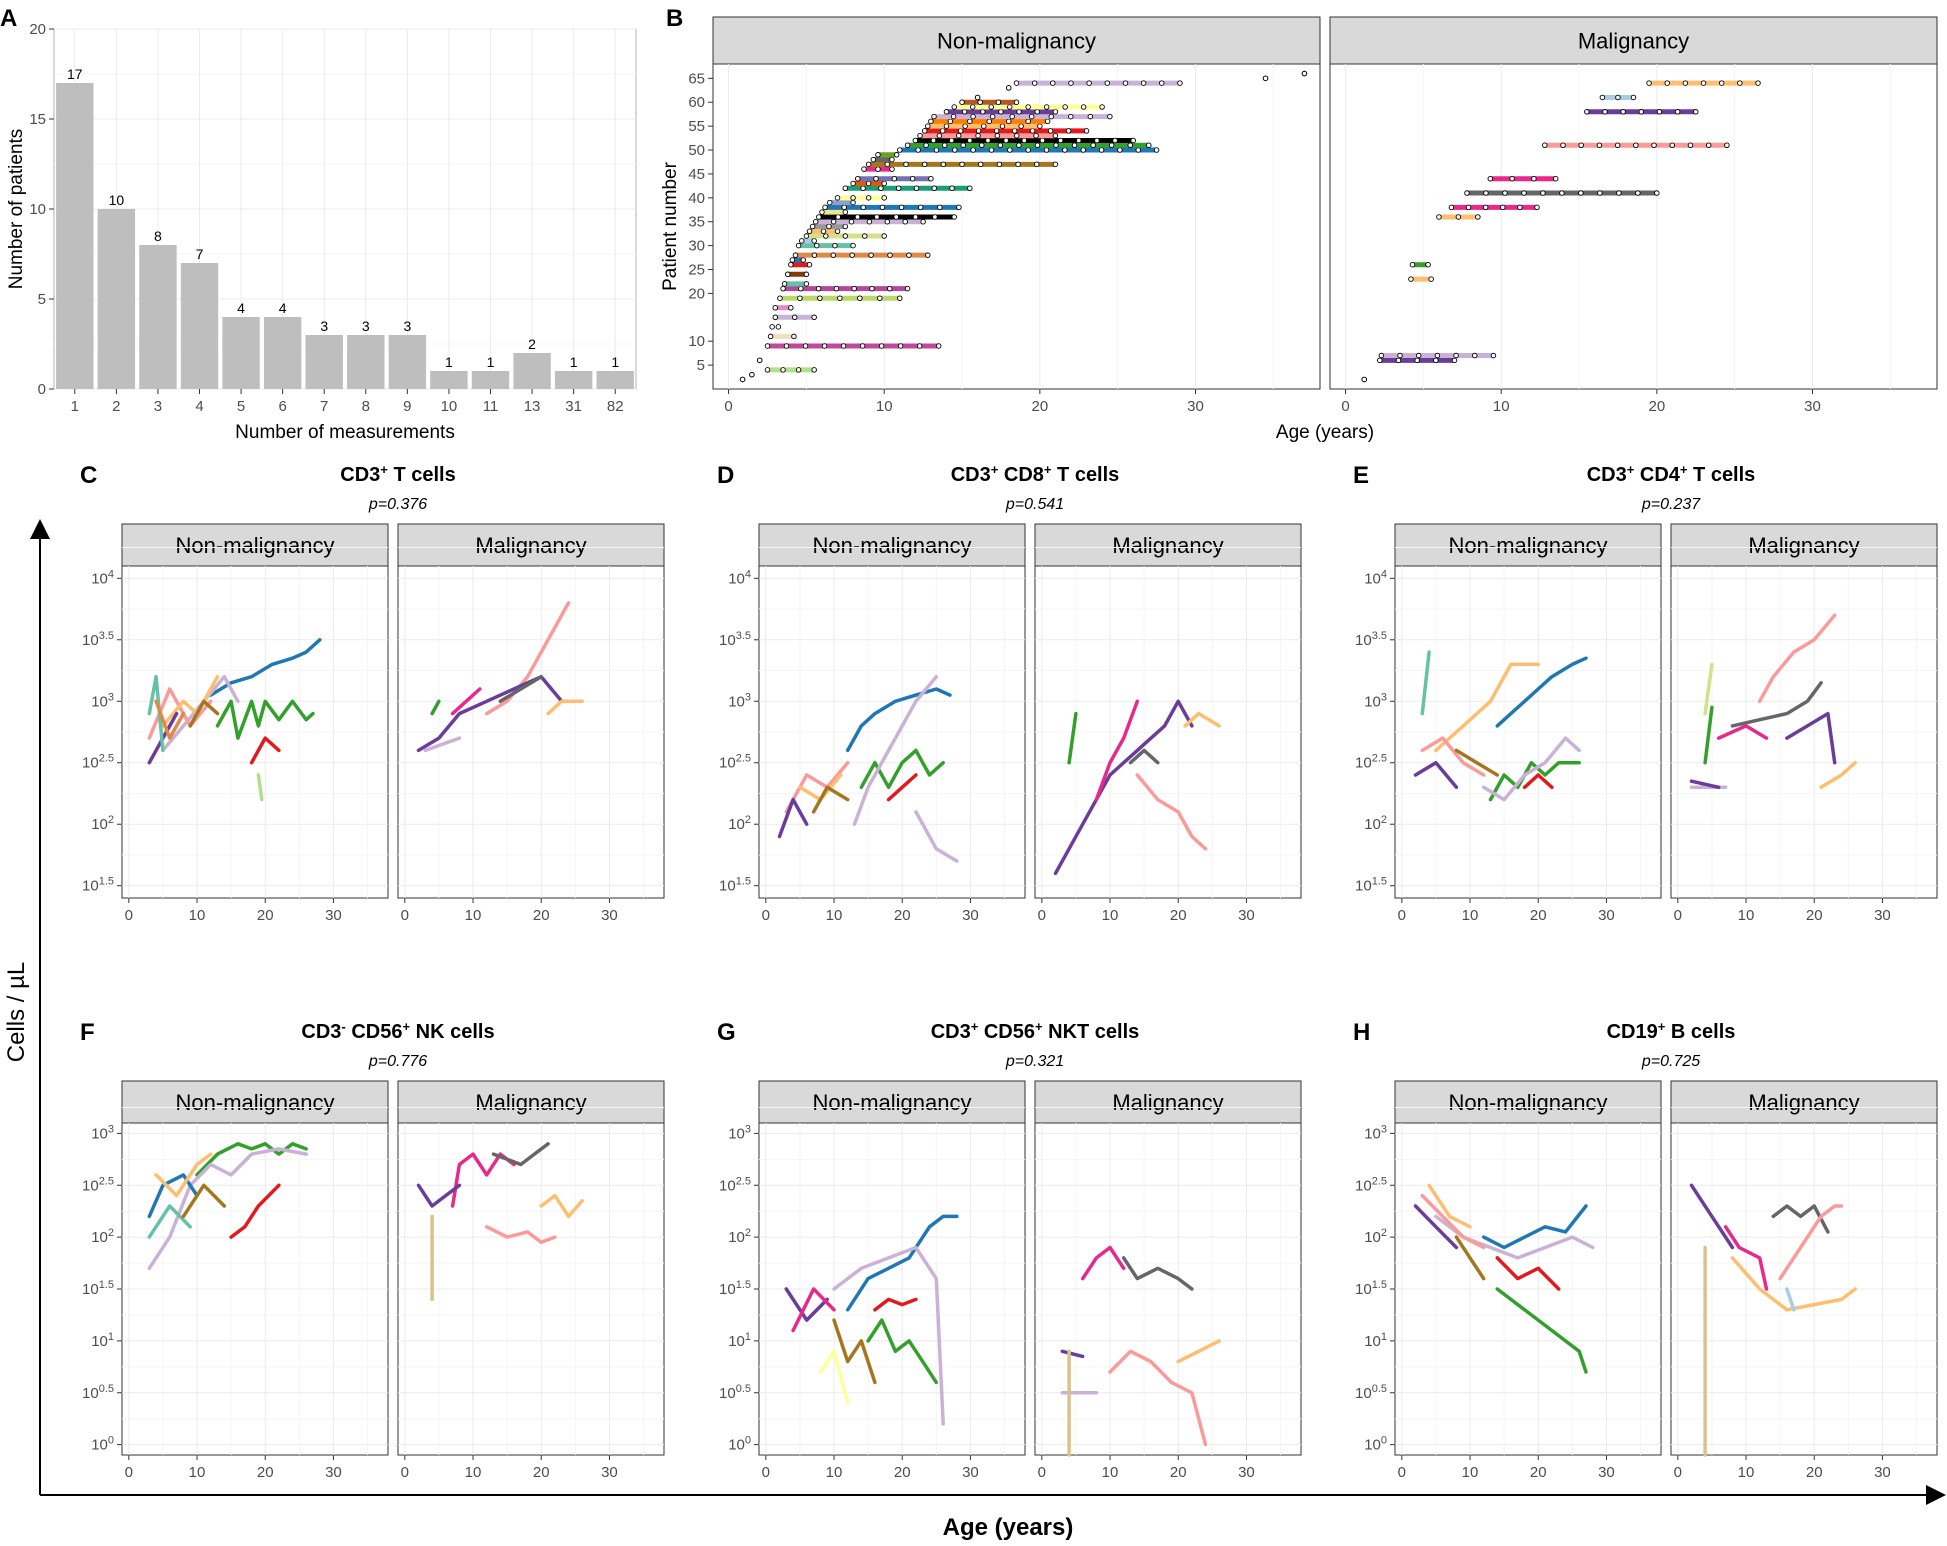 This screenshot has height=1546, width=1947. What do you see at coordinates (1631, 469) in the screenshot?
I see `title-superscript: +` at bounding box center [1631, 469].